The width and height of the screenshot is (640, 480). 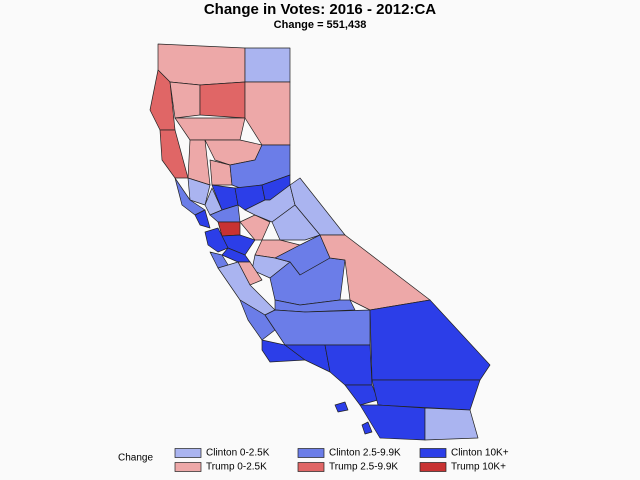 What do you see at coordinates (320, 9) in the screenshot?
I see `map-title: Change in Votes: 2016 - 2012:CA` at bounding box center [320, 9].